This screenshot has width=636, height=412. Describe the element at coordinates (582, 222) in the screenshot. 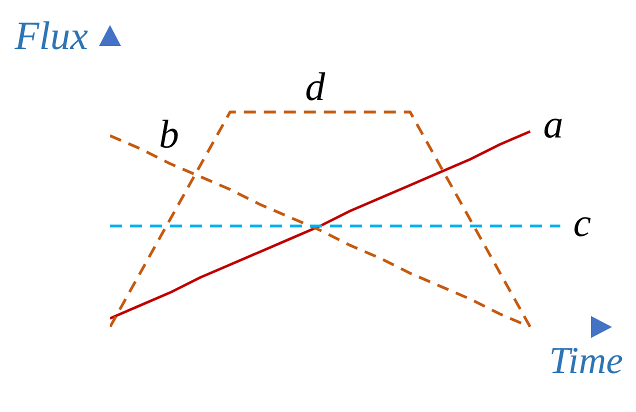

I see `series-label: c` at that location.